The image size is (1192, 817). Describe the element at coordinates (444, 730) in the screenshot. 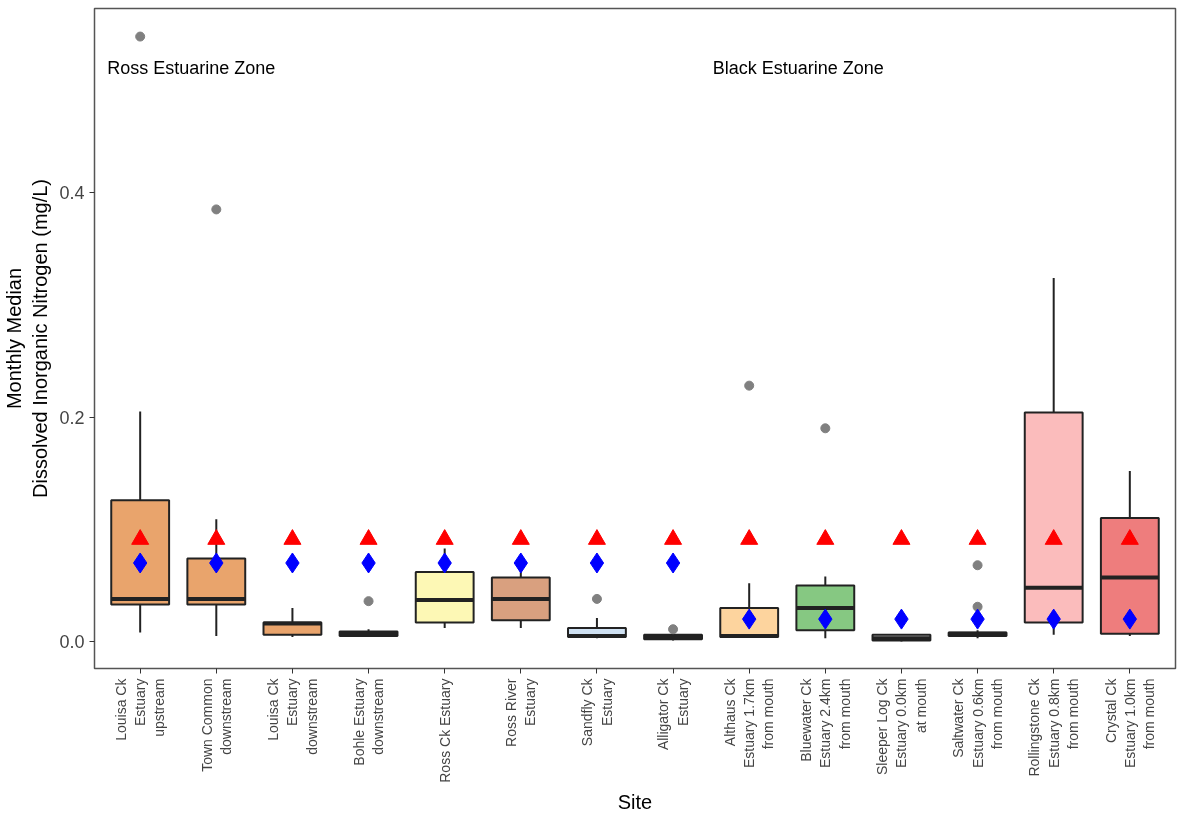

I see `x-tick-label: Ross Ck Estuary` at that location.